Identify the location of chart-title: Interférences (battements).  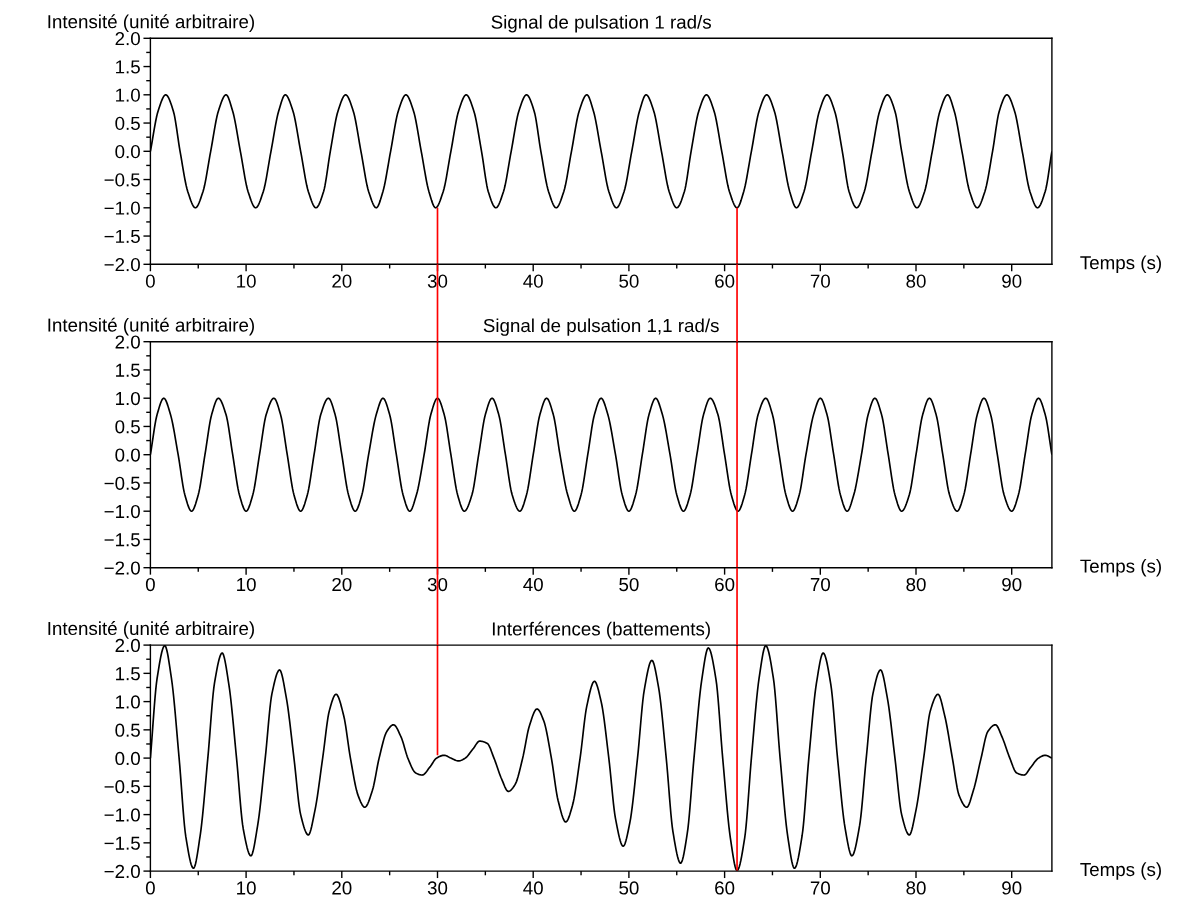
(601, 630).